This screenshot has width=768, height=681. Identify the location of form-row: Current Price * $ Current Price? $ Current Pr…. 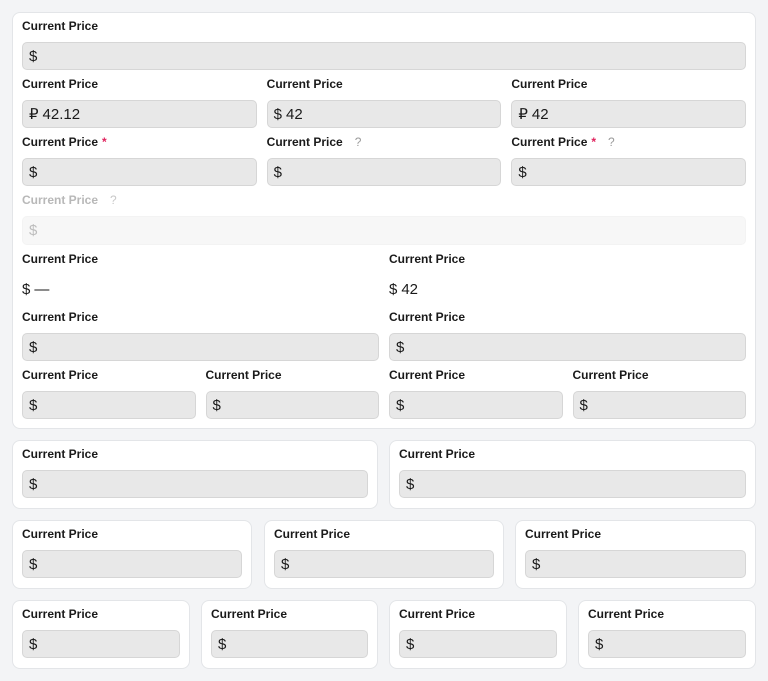
(384, 160).